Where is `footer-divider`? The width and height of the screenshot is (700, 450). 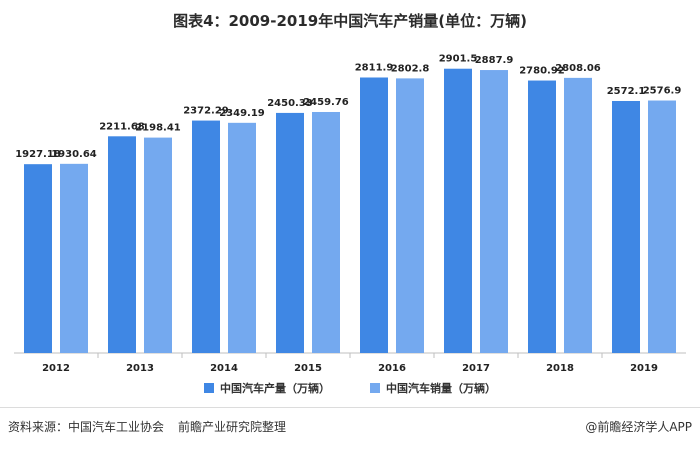
footer-divider is located at coordinates (350, 407).